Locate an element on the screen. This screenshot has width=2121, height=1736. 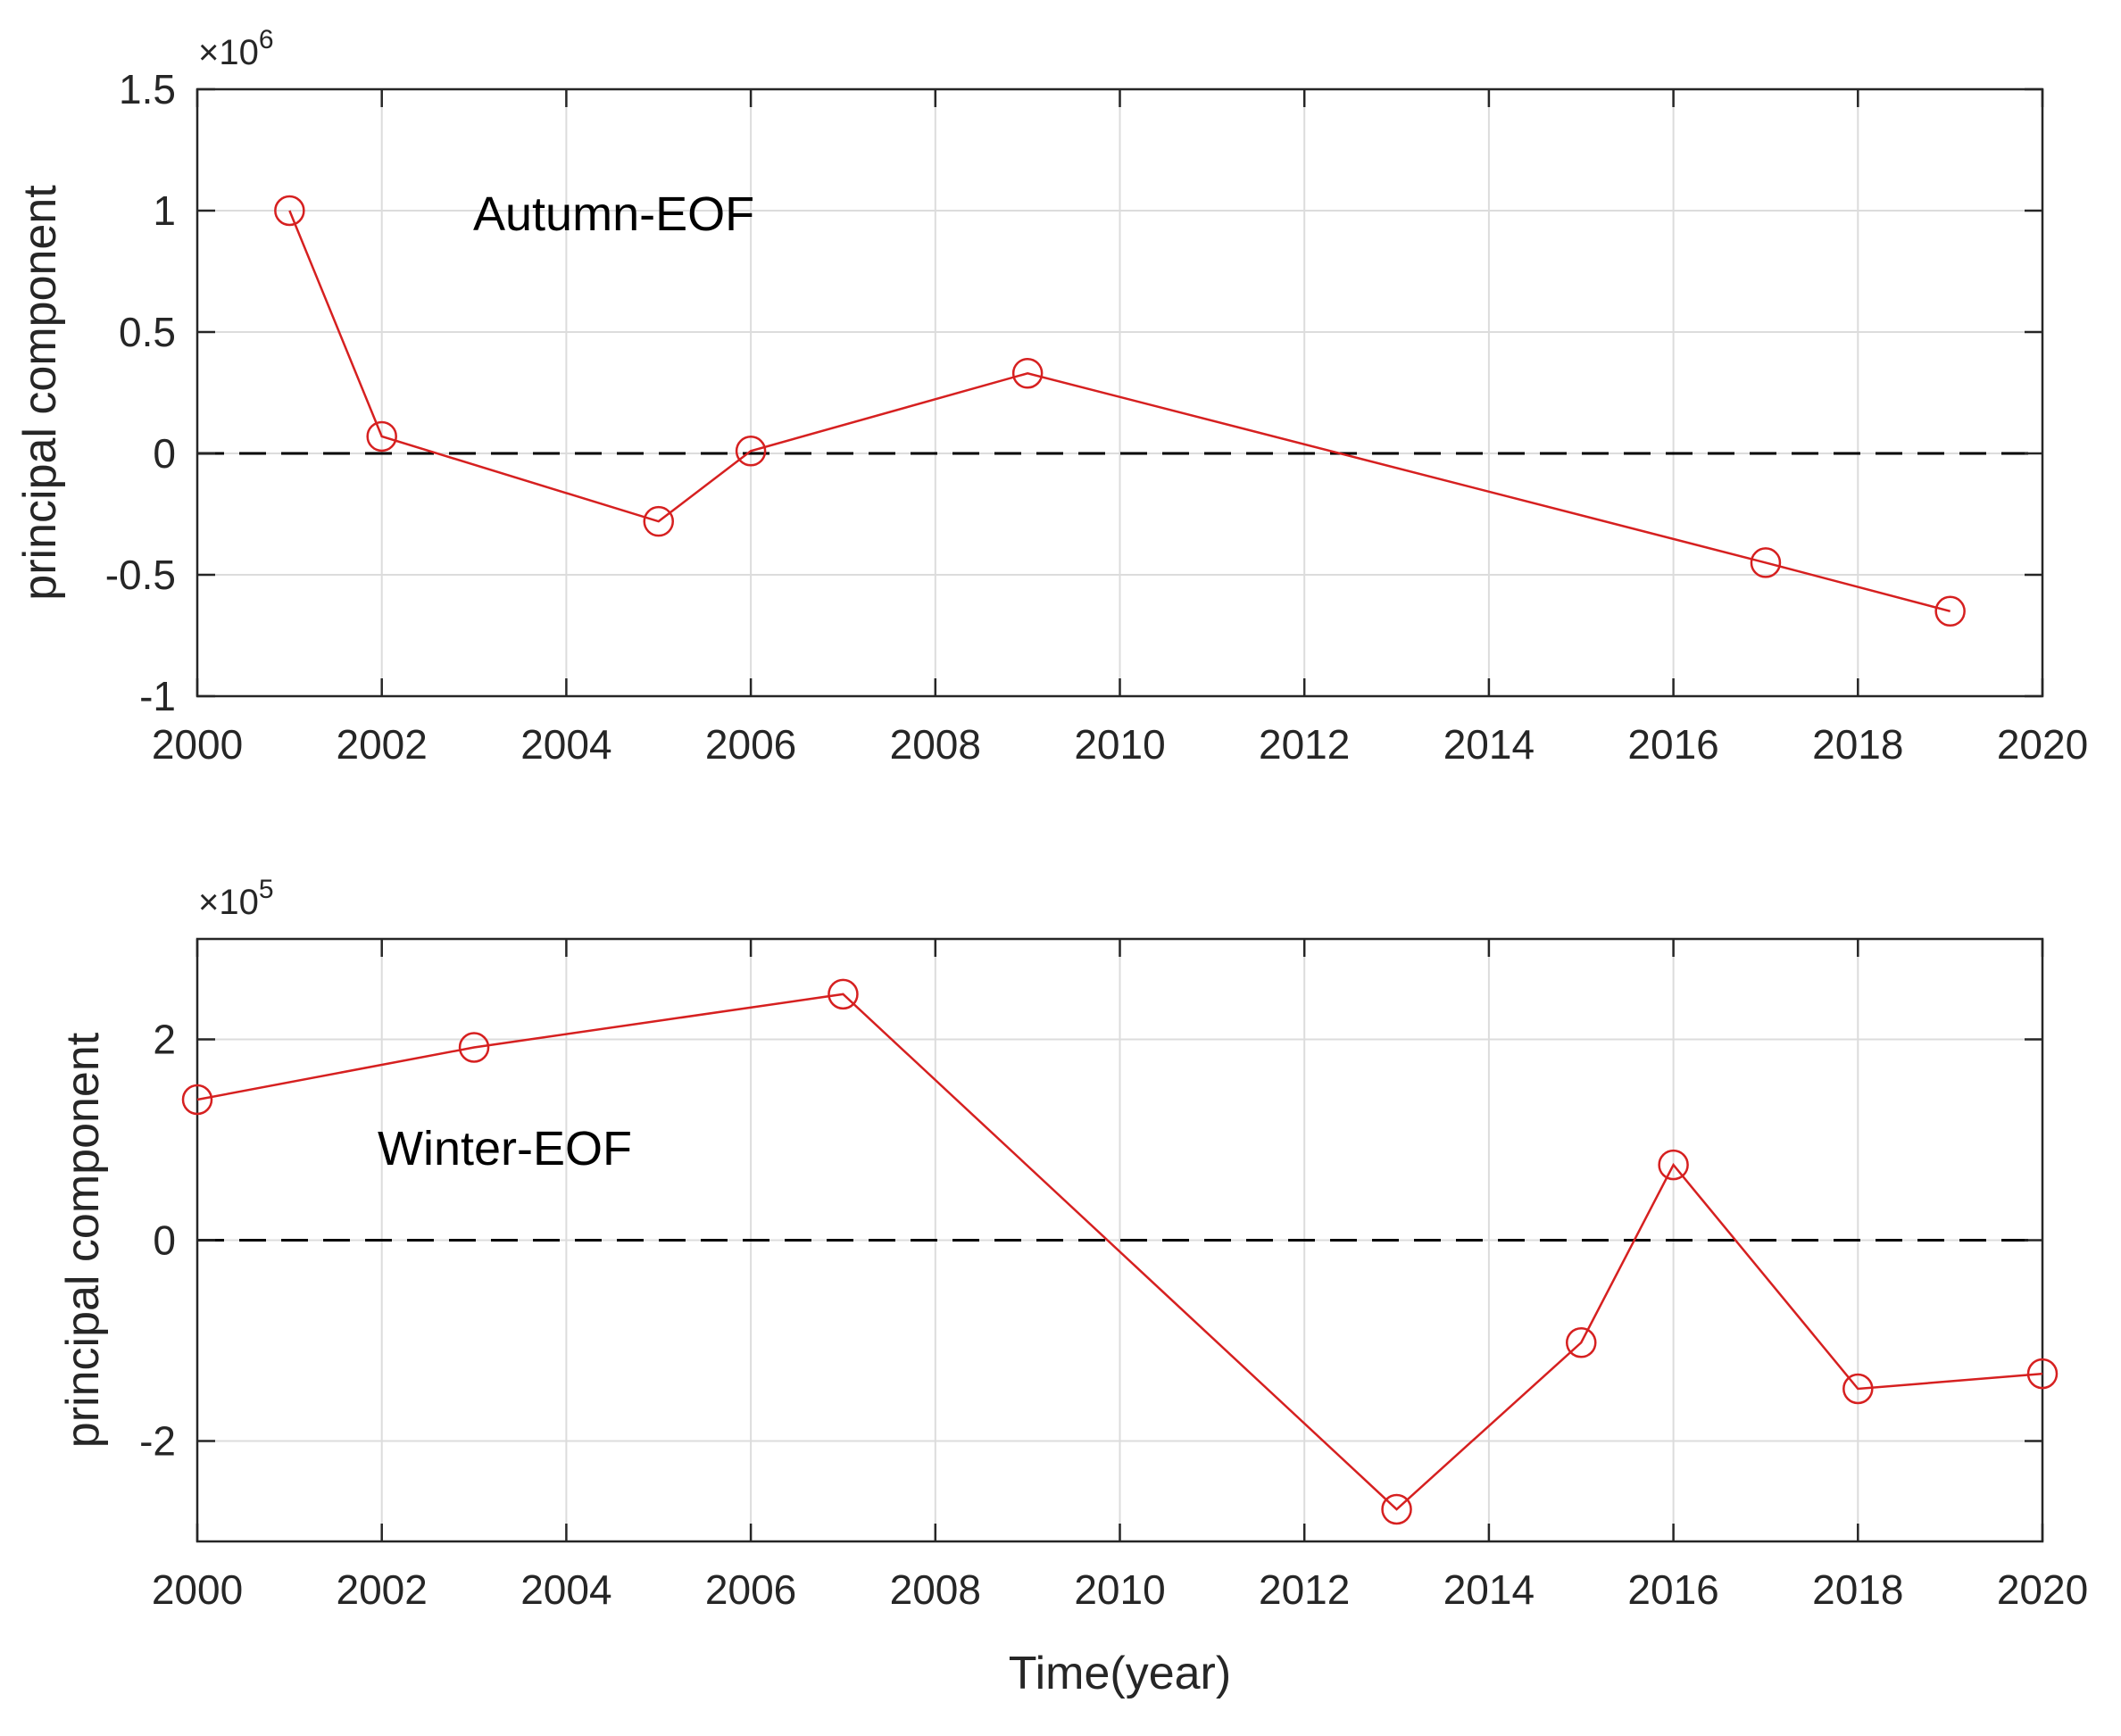
y-exponent-label: ×10⁵ is located at coordinates (236, 898).